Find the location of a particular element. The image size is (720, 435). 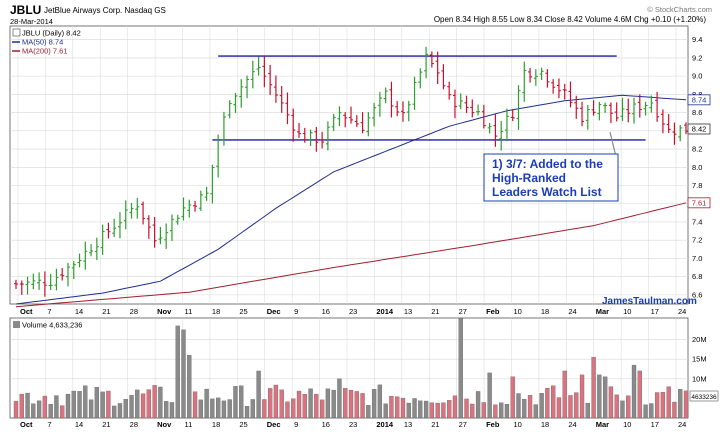

volume-tick-label: 15M is located at coordinates (699, 359).